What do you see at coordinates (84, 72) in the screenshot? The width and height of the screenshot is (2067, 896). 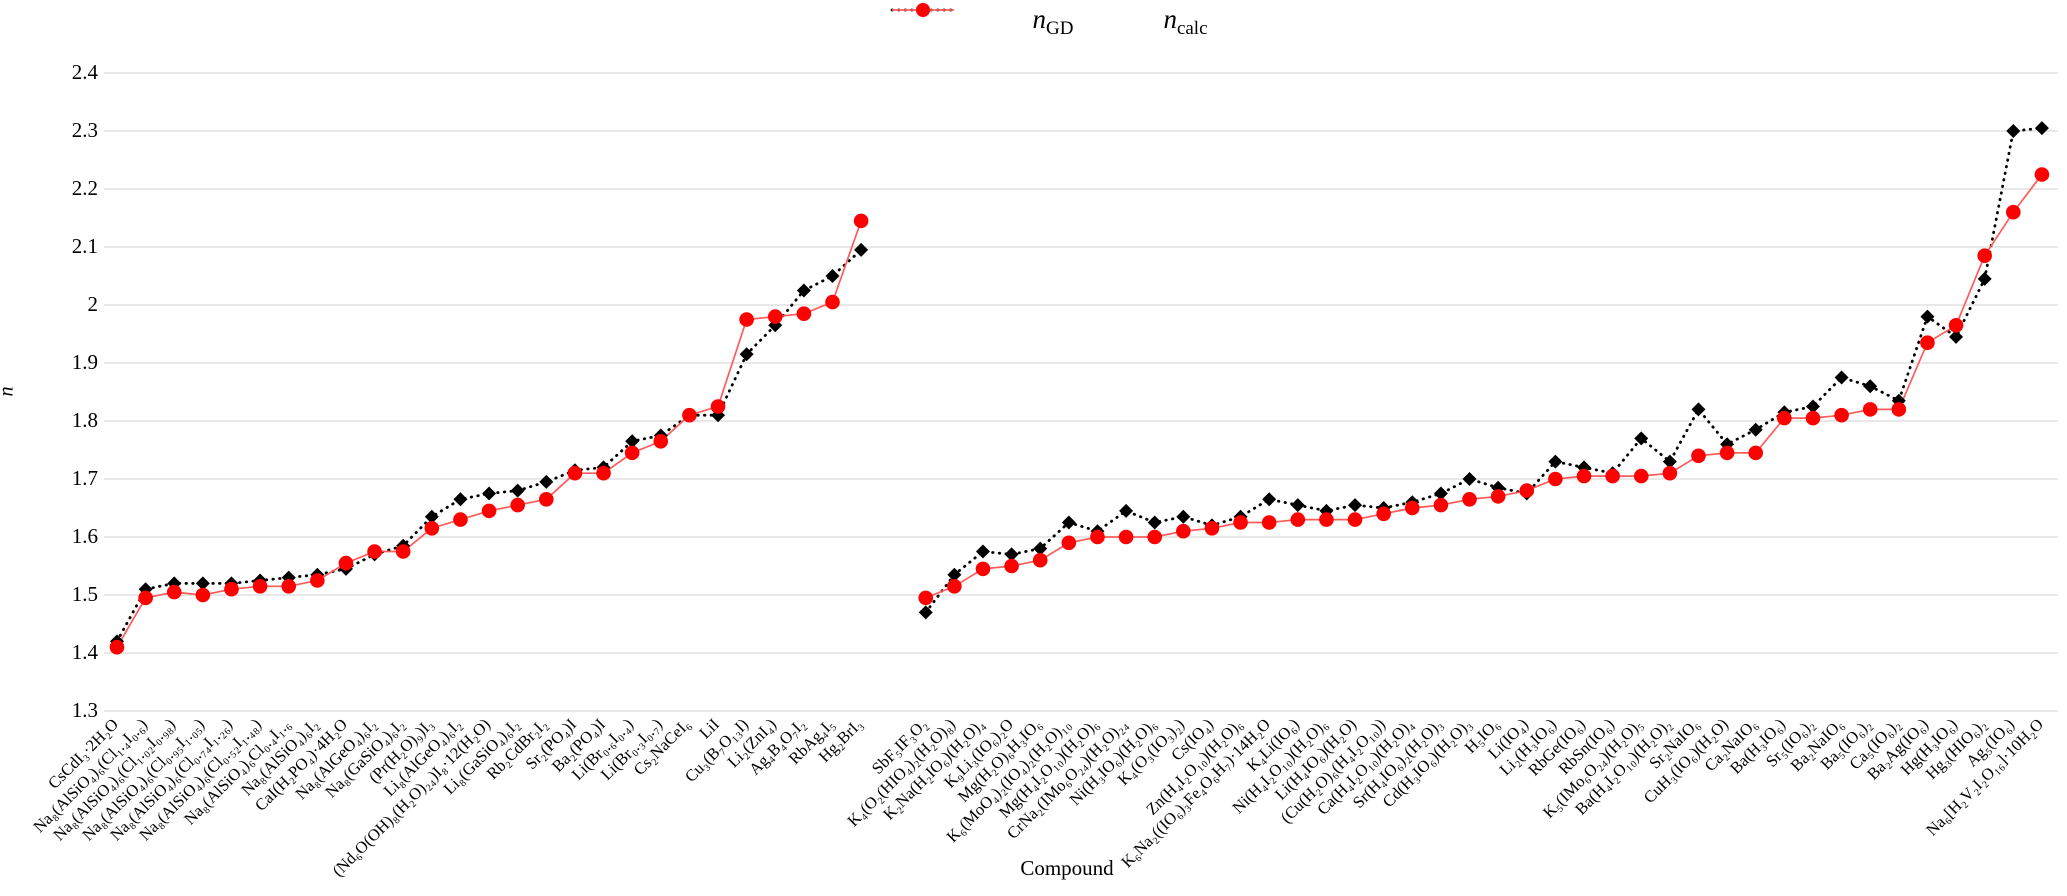 I see `y-tick-label: 2.4` at bounding box center [84, 72].